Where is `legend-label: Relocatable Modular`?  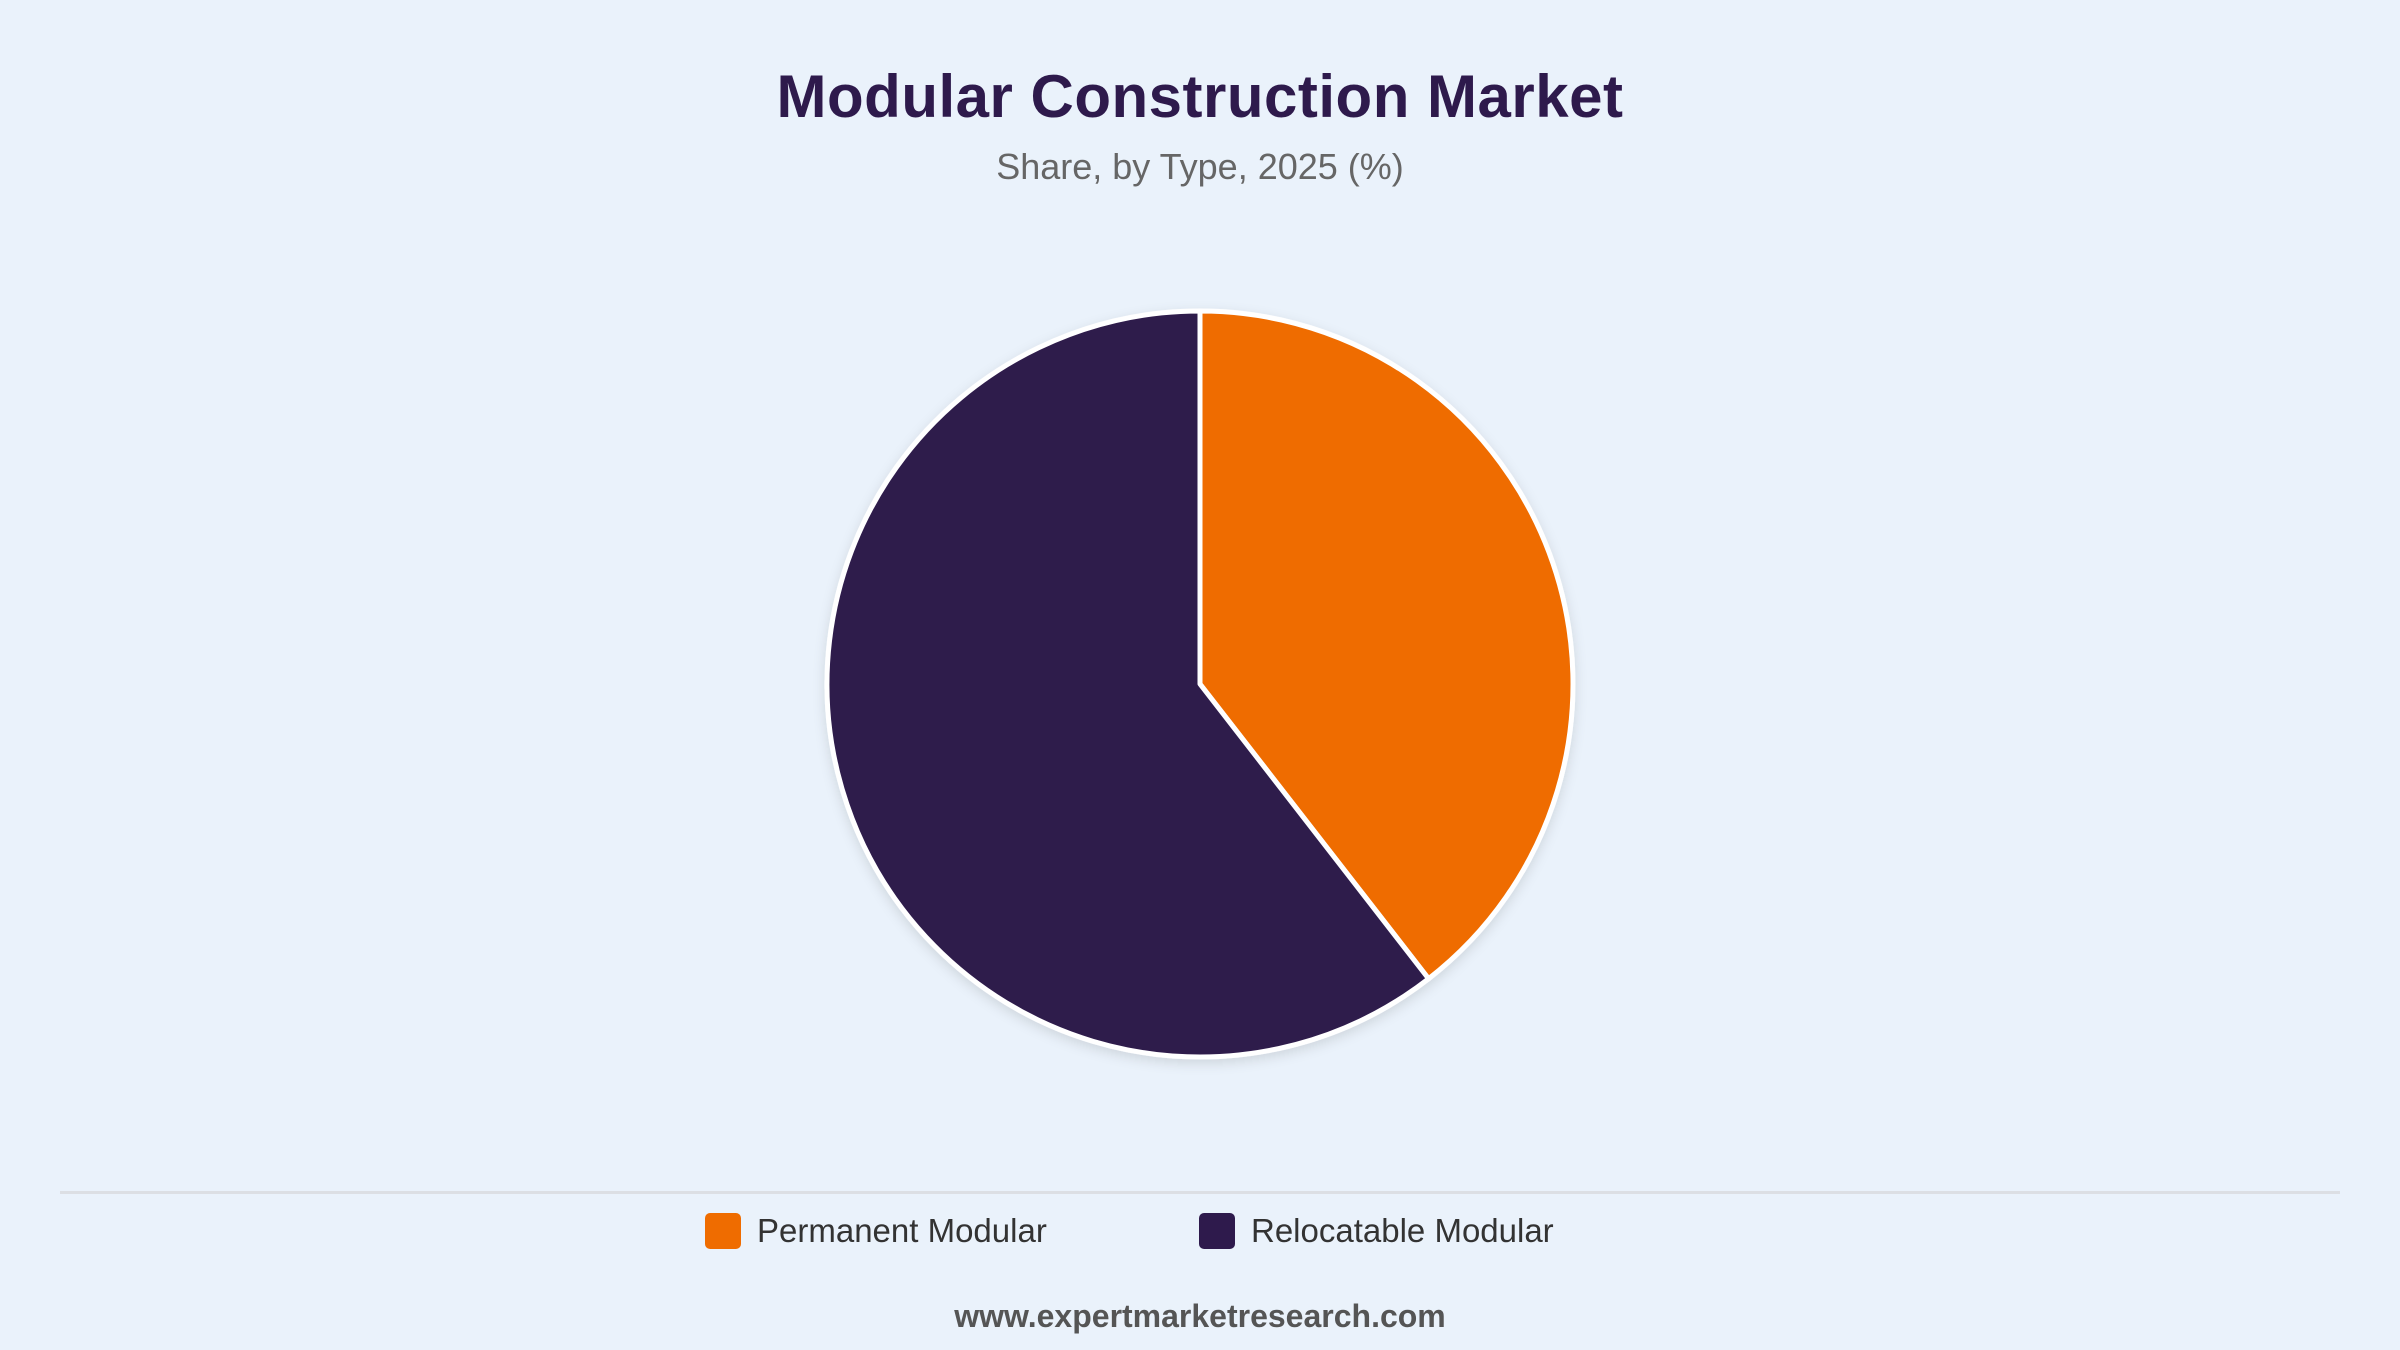 legend-label: Relocatable Modular is located at coordinates (1402, 1230).